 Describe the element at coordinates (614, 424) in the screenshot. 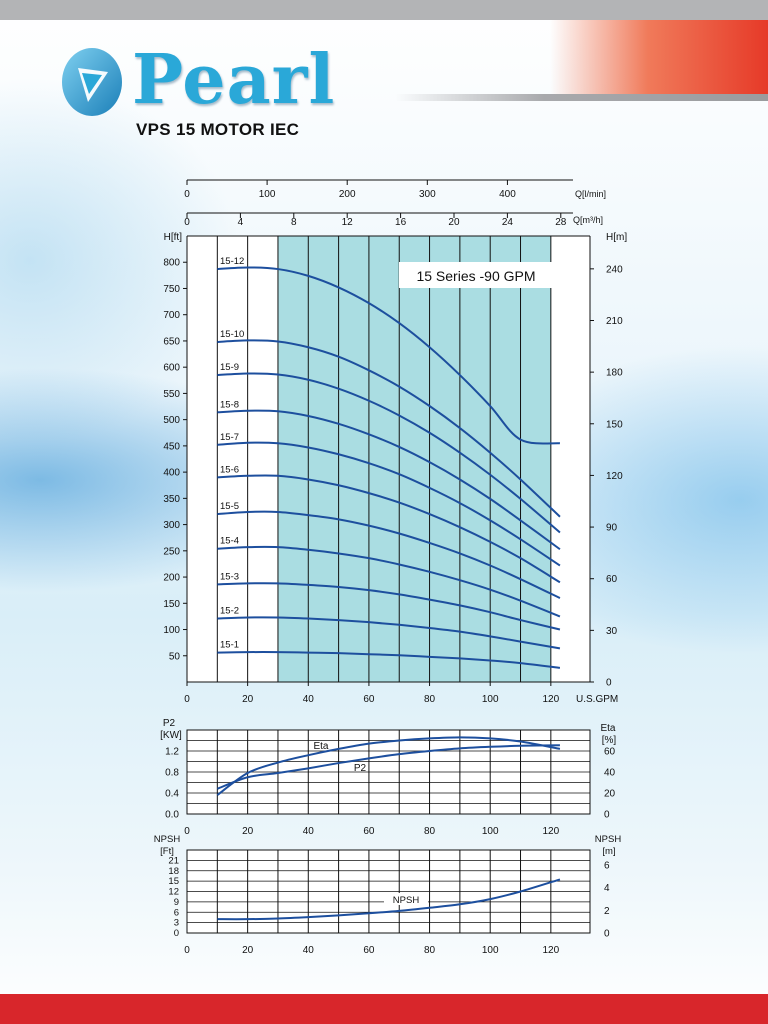

I see `y-right-tick-label: 150` at that location.